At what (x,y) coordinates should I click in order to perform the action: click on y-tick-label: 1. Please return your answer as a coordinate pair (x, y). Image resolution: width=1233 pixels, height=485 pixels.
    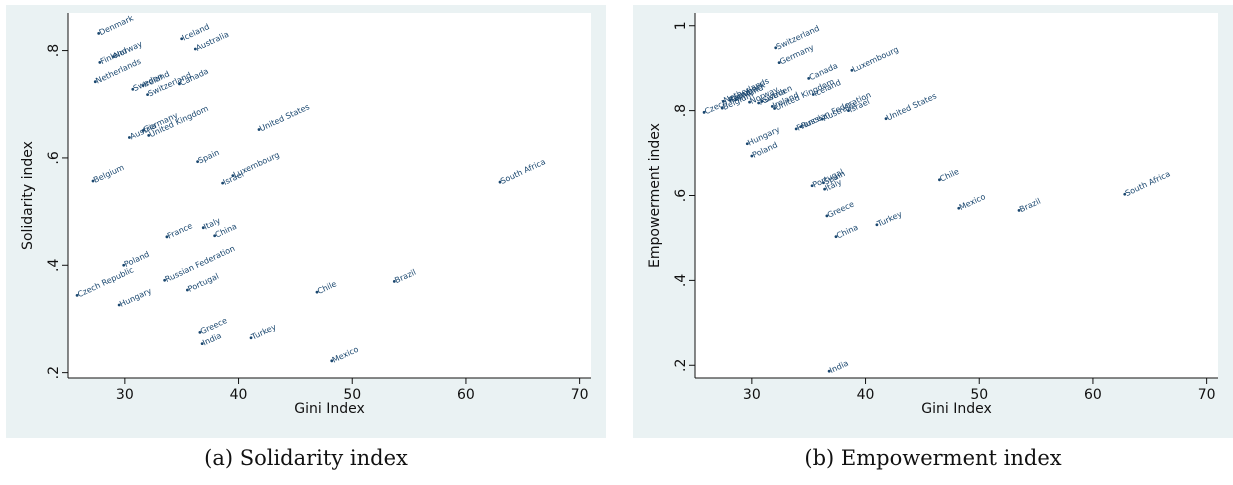
    Looking at the image, I should click on (681, 25).